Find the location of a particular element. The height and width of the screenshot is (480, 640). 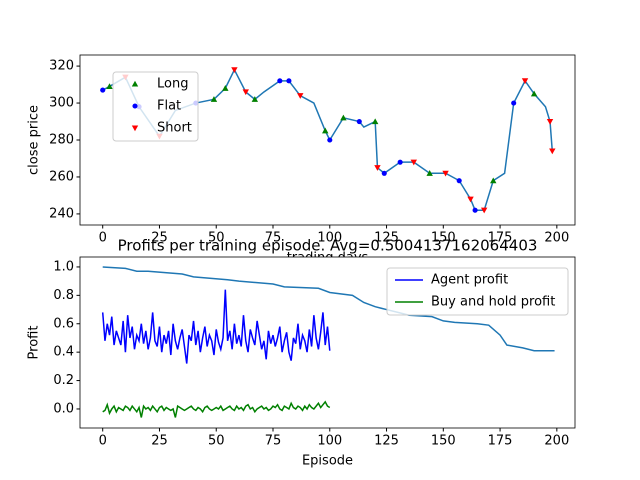

y-axis-label: close price is located at coordinates (34, 140).